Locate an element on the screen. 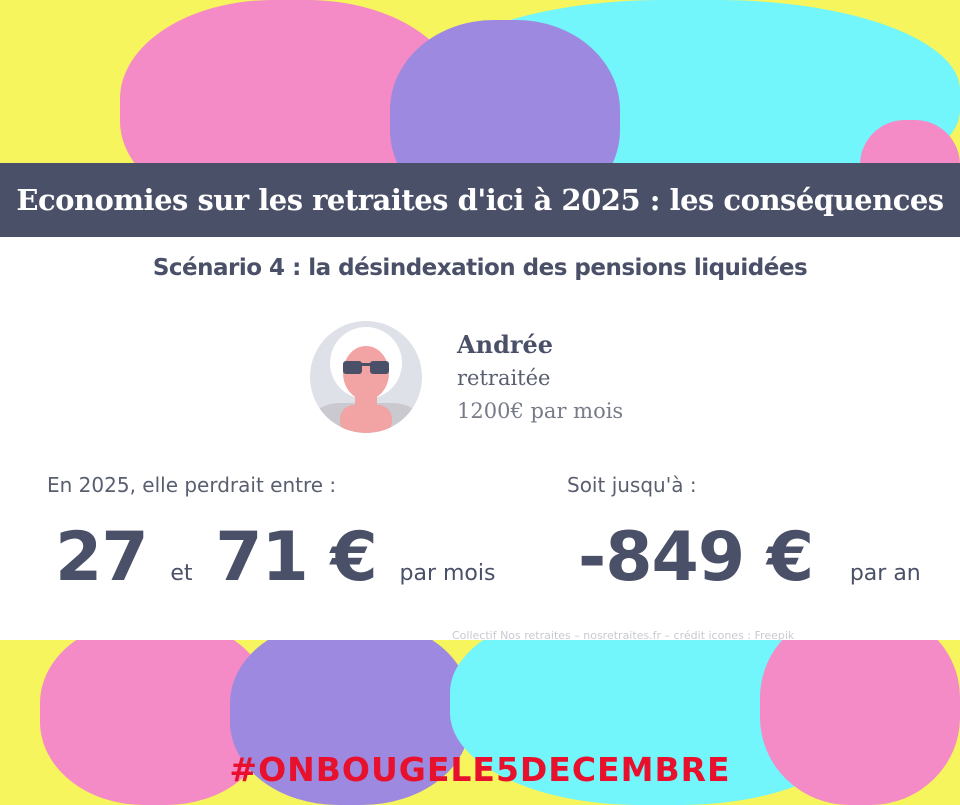 This screenshot has height=805, width=960. monthly-low: 27 is located at coordinates (102, 557).